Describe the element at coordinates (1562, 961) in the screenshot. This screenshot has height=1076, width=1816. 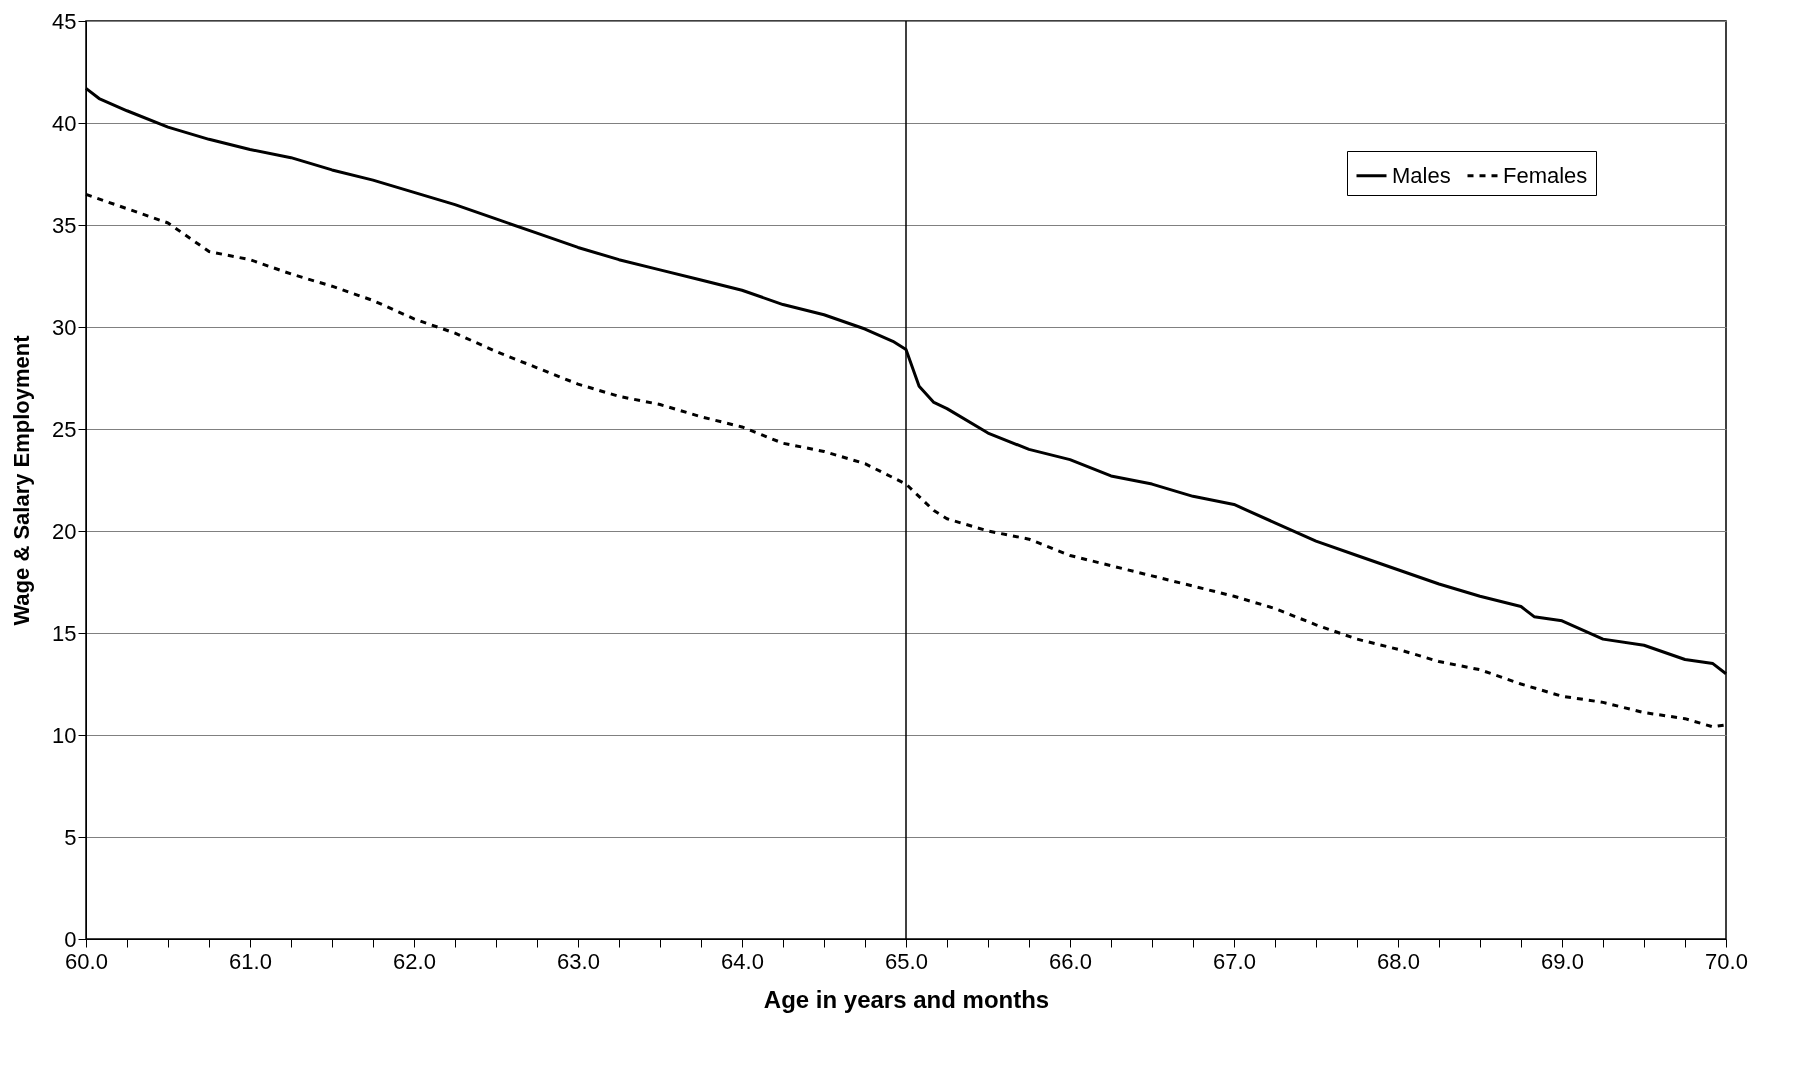
I see `x-tick-label: 69.0` at that location.